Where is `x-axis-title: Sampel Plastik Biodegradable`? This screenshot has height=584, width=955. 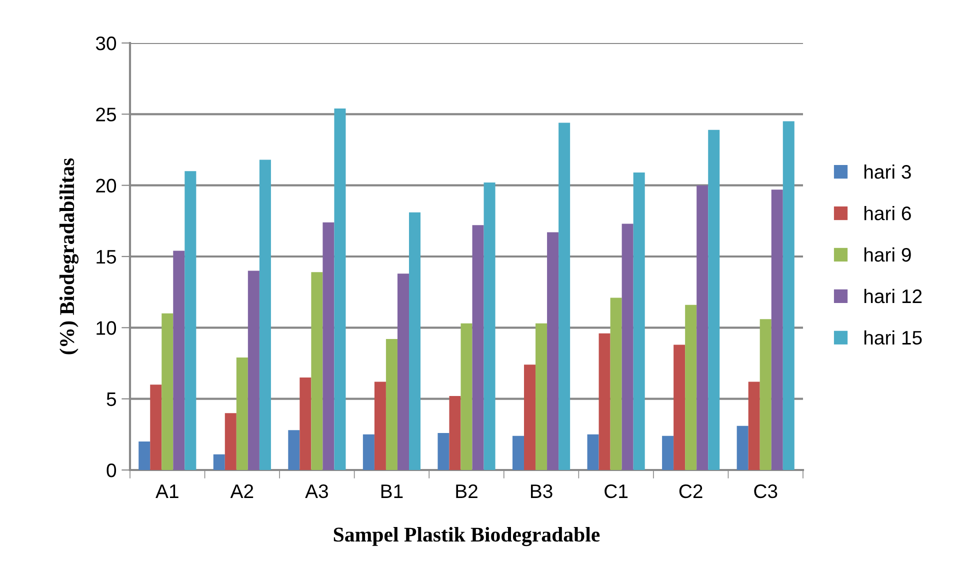
x-axis-title: Sampel Plastik Biodegradable is located at coordinates (467, 536).